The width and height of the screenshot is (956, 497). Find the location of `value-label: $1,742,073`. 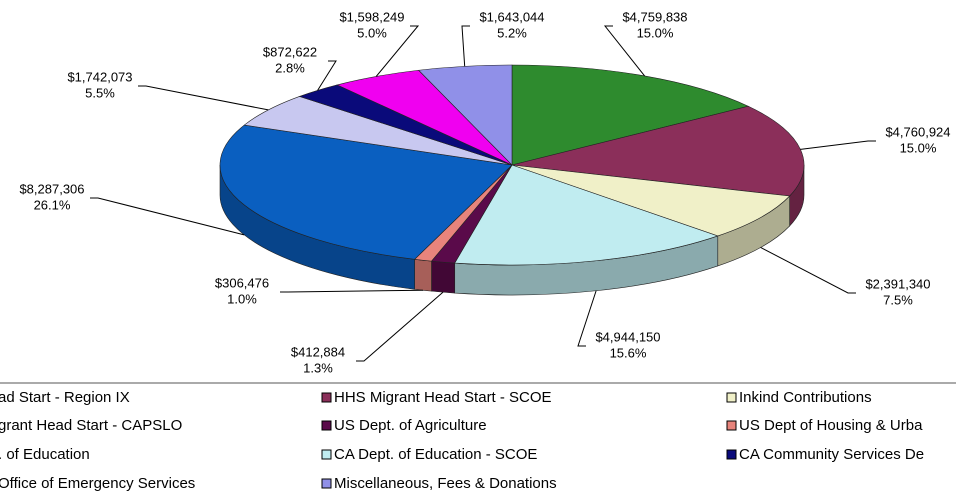

value-label: $1,742,073 is located at coordinates (99, 76).